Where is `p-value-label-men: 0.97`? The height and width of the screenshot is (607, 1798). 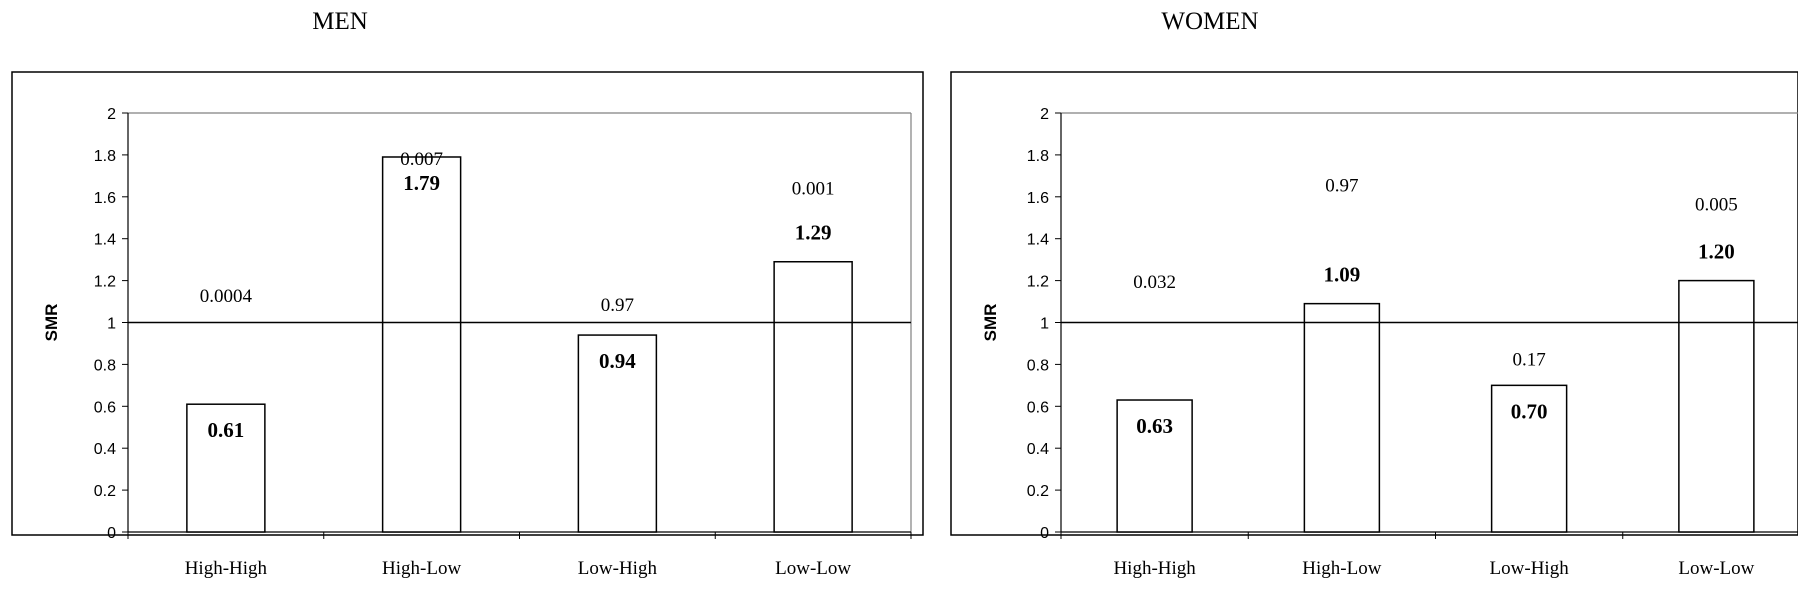
p-value-label-men: 0.97 is located at coordinates (617, 305).